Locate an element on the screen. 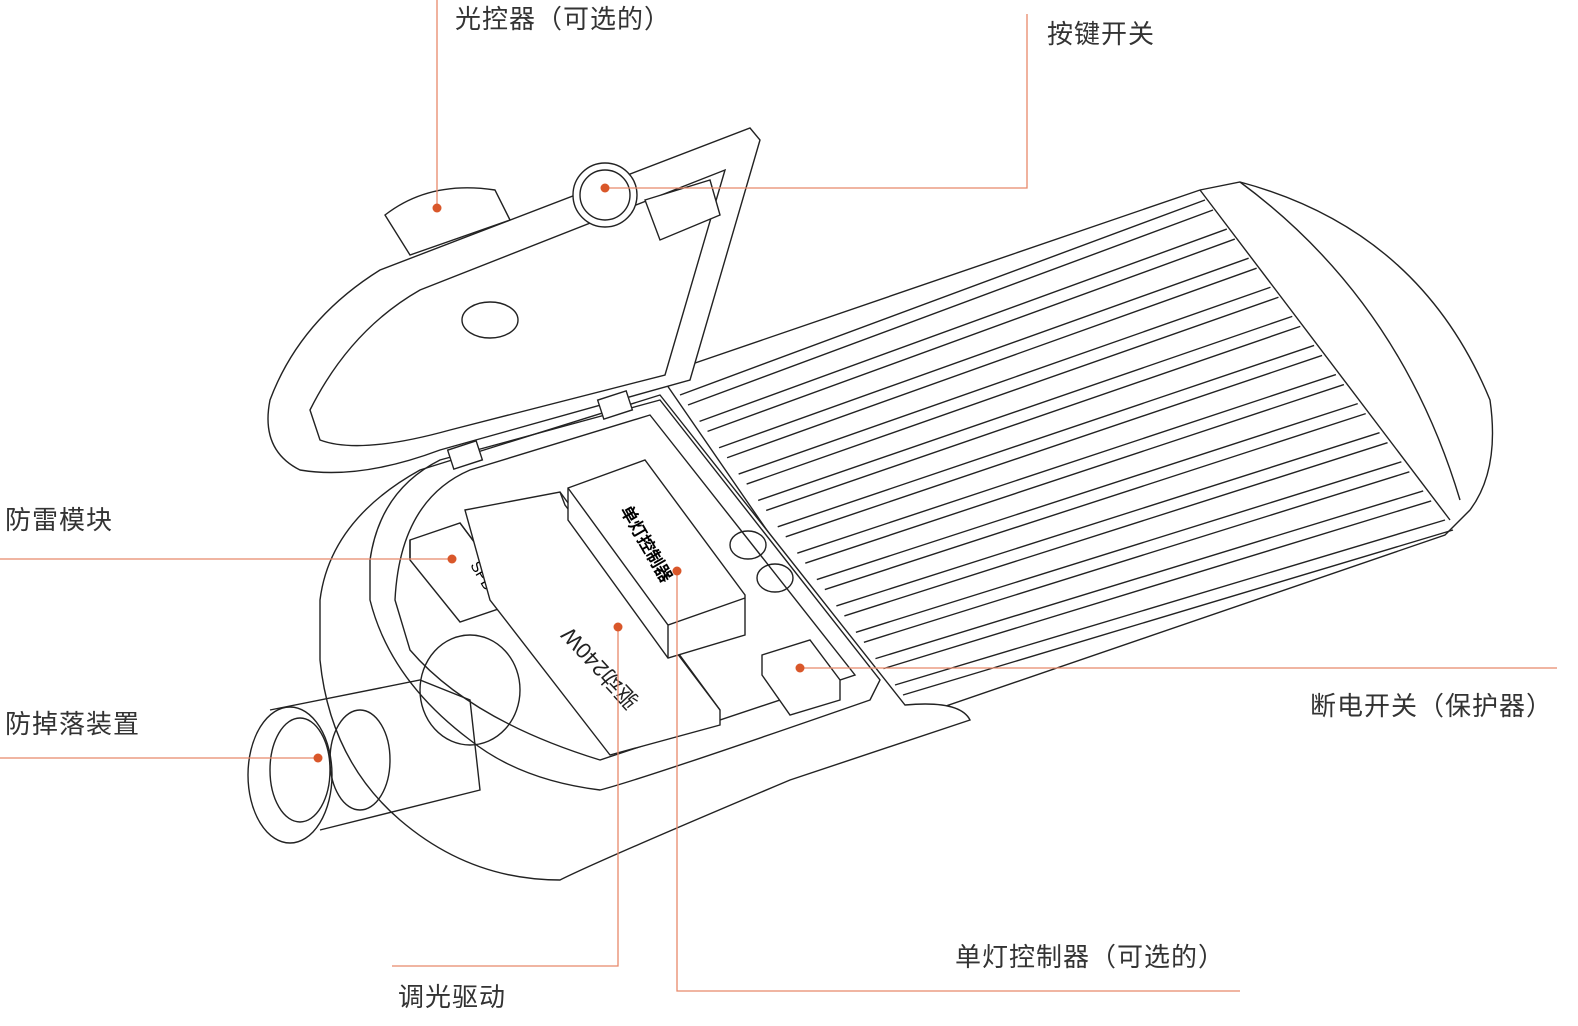  label-surge-module: 防雷模块 is located at coordinates (59, 521).